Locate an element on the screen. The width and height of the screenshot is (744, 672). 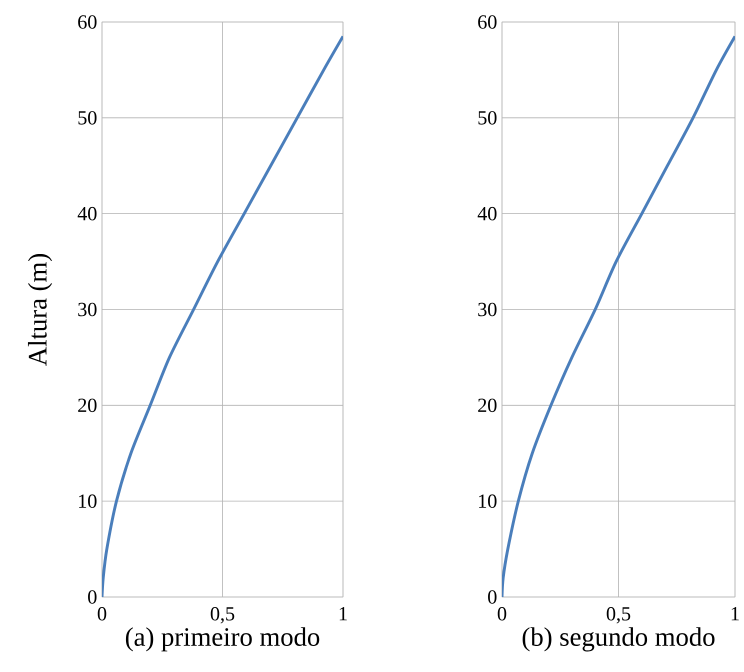
y-axis-title: Altura (m) is located at coordinates (40, 310).